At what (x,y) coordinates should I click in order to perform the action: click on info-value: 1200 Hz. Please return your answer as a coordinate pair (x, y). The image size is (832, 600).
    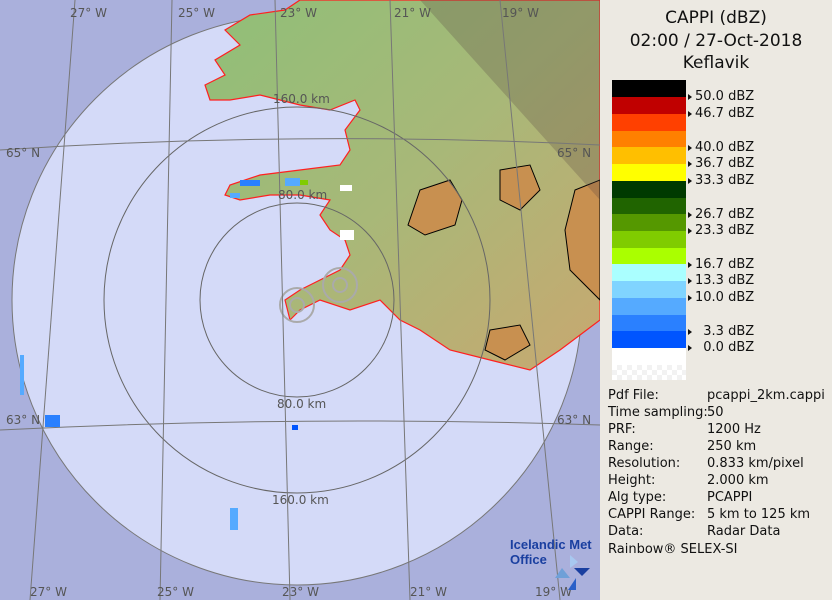
    Looking at the image, I should click on (734, 429).